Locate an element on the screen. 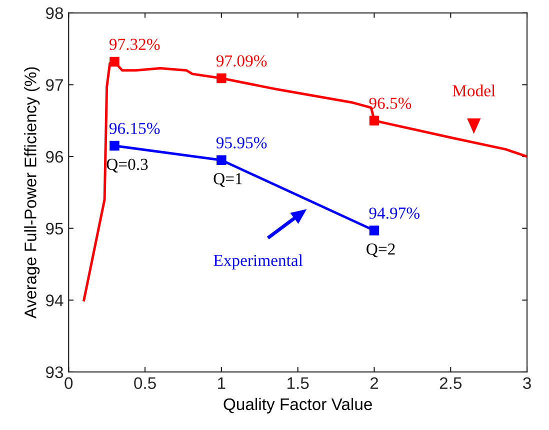 This screenshot has width=549, height=430. y-axis-title: Average Full-Power Efficiency (%) is located at coordinates (32, 193).